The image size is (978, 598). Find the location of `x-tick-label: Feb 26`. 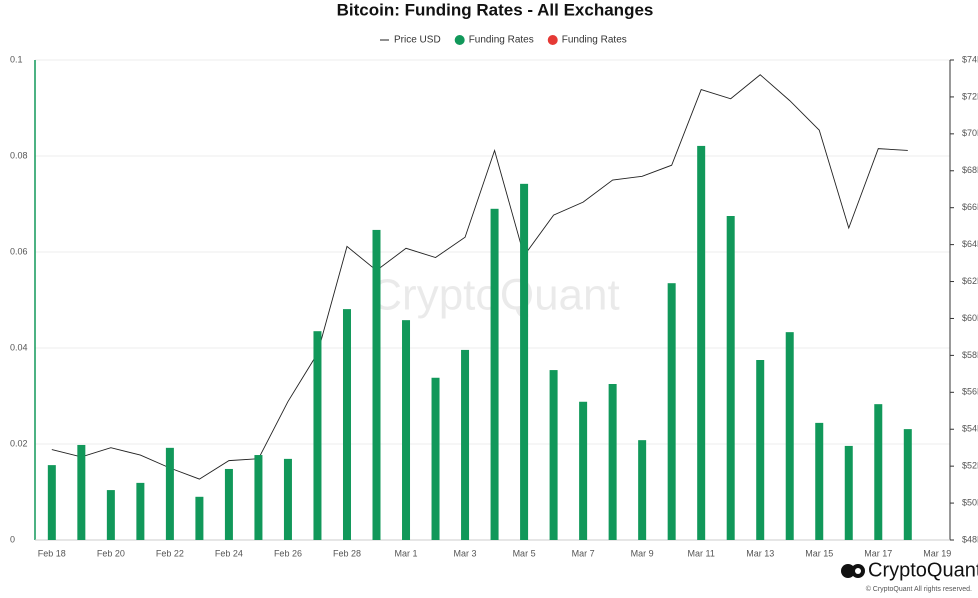

x-tick-label: Feb 26 is located at coordinates (288, 553).